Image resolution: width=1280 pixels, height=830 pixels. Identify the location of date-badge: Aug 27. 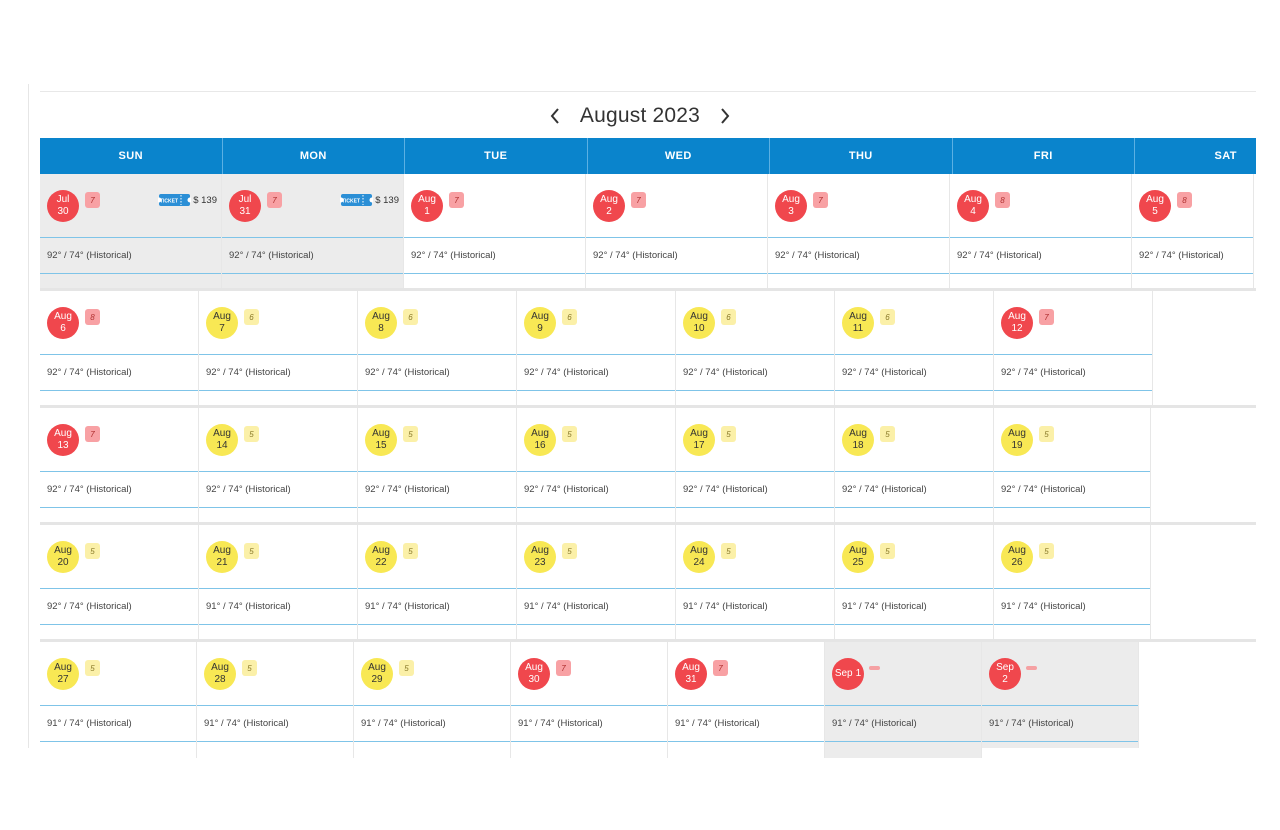
(63, 674).